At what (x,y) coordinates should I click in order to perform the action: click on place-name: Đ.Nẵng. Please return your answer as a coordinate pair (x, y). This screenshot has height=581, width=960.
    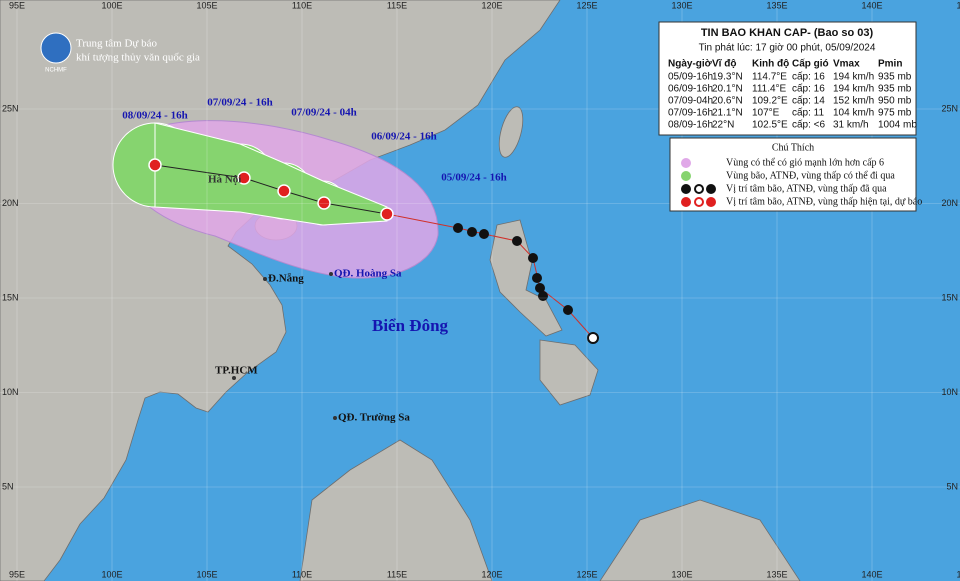
    Looking at the image, I should click on (286, 279).